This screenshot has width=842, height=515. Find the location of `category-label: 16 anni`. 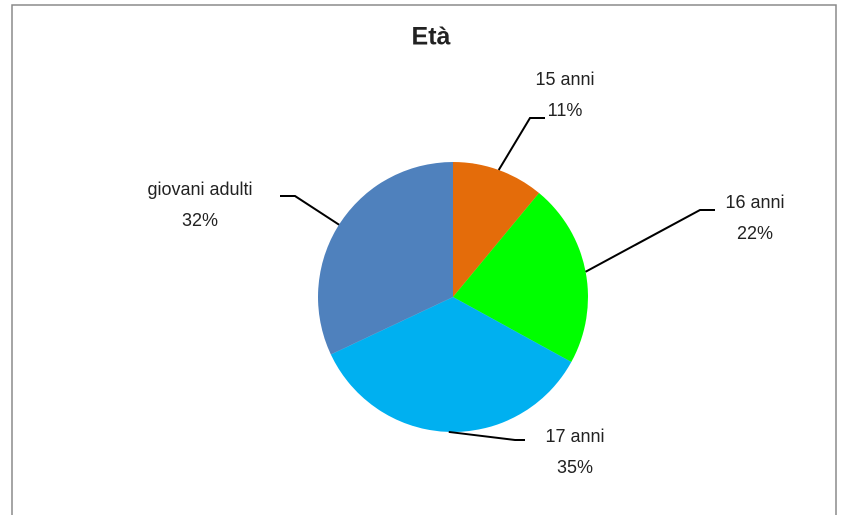

category-label: 16 anni is located at coordinates (754, 202).